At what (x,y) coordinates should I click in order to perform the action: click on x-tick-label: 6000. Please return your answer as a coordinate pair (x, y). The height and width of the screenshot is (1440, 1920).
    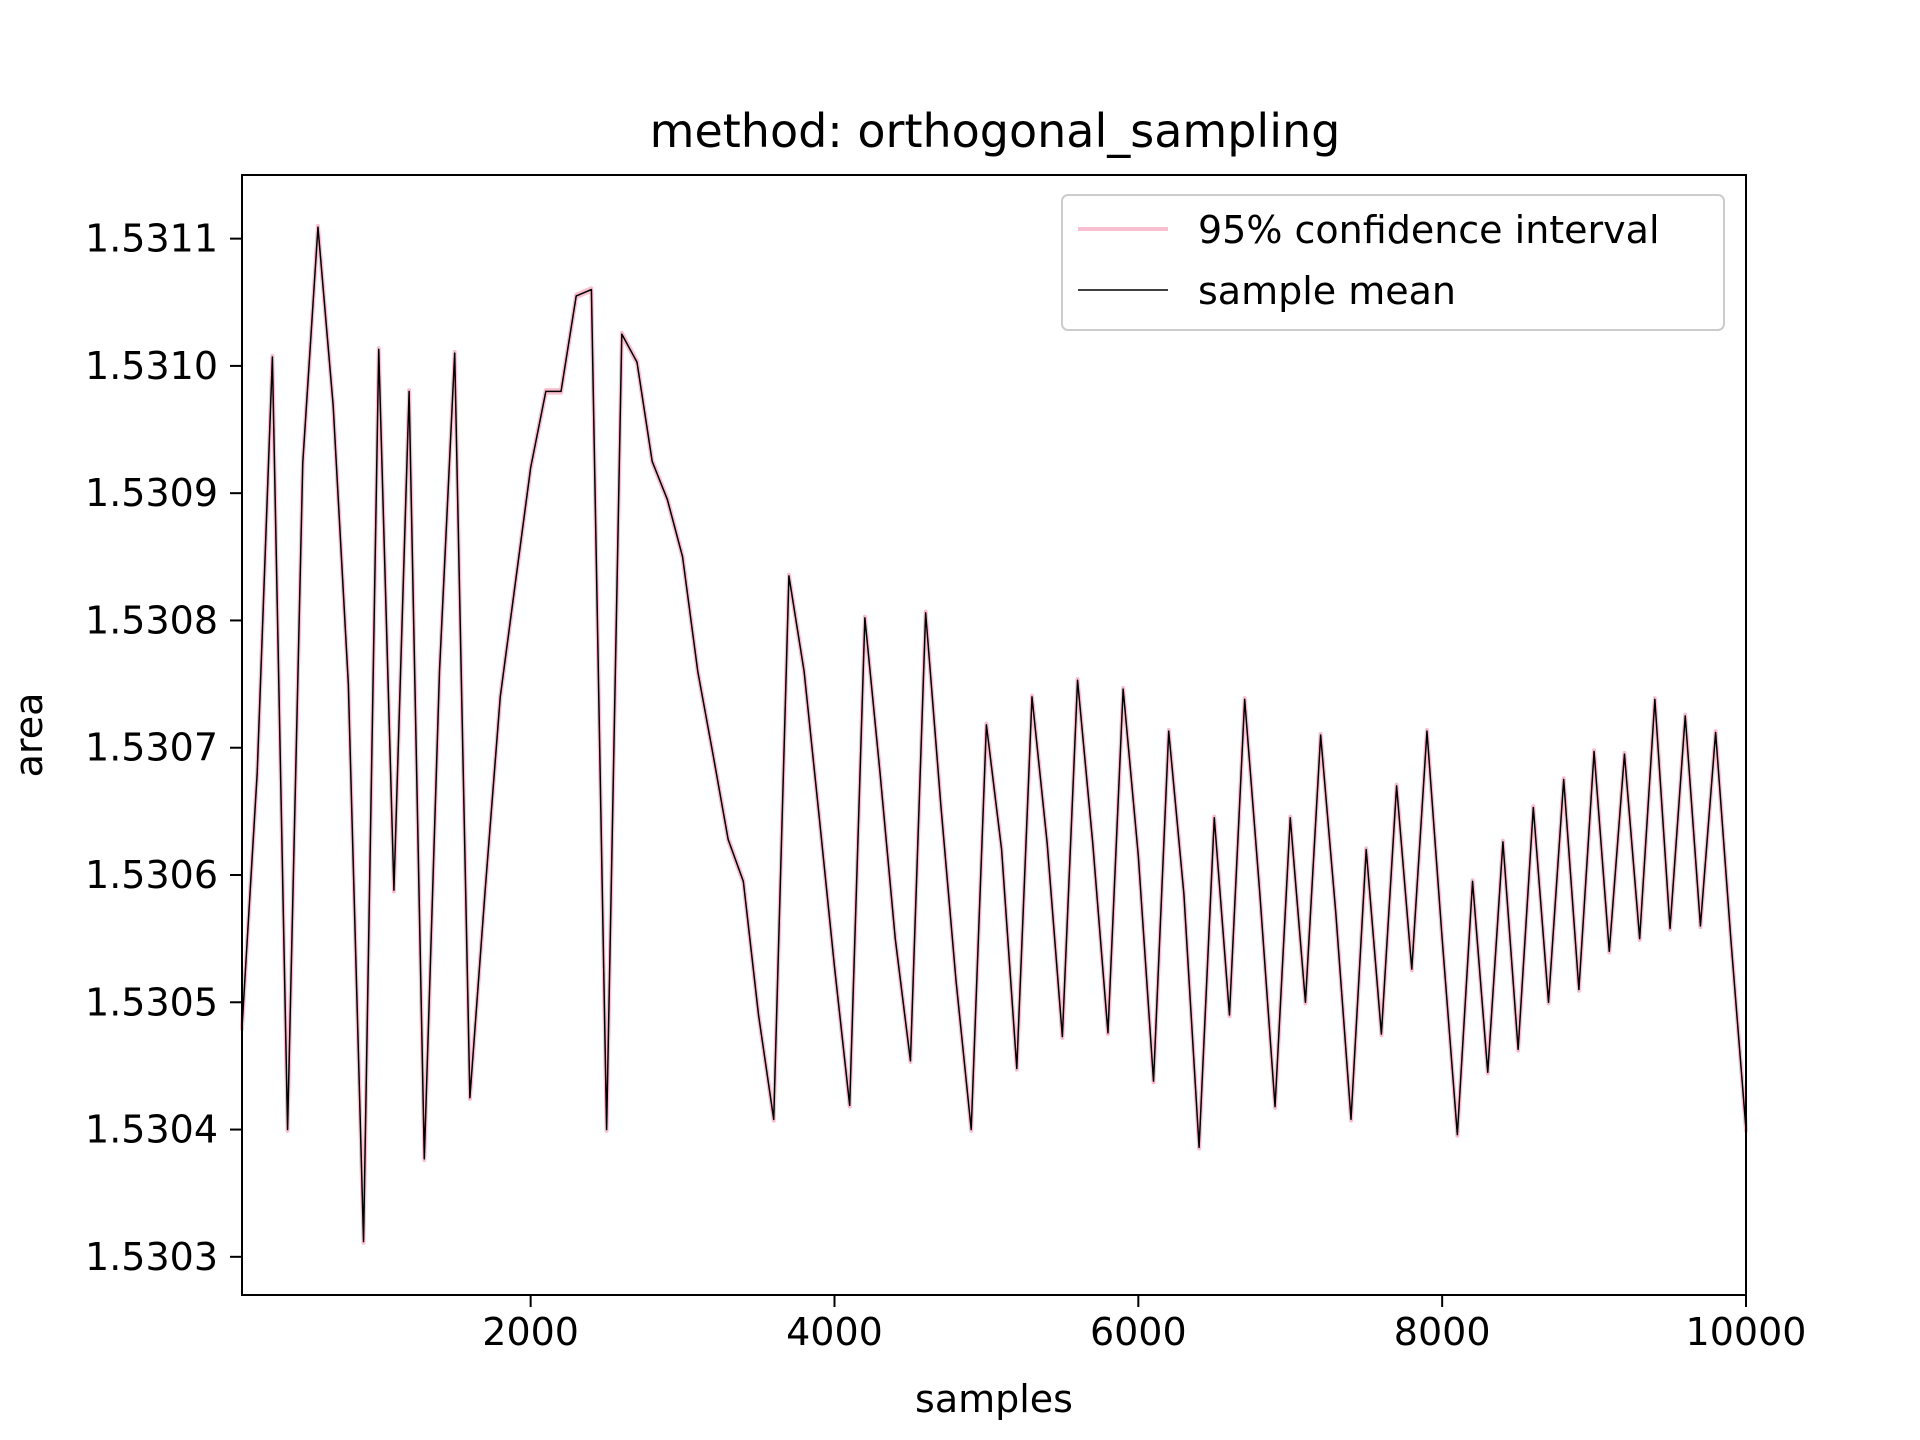
    Looking at the image, I should click on (1138, 1332).